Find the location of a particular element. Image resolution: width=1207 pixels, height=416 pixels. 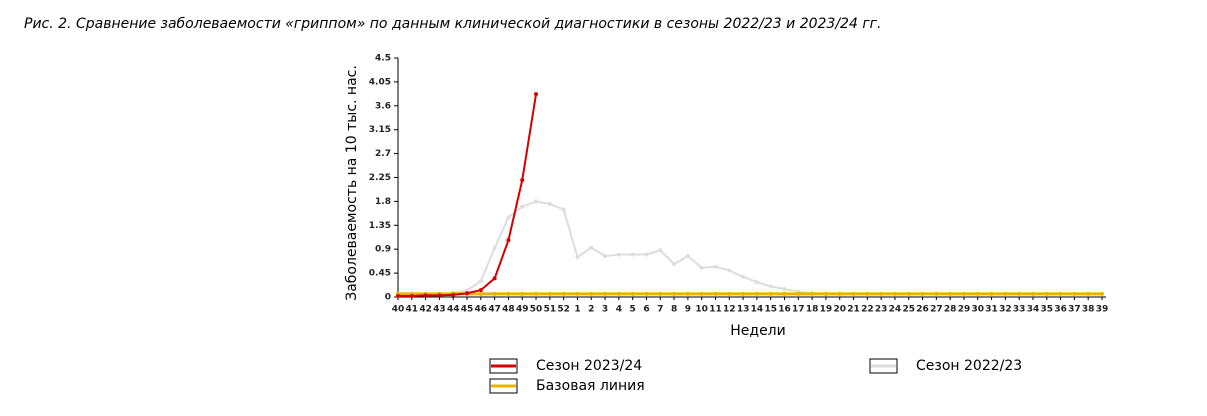

y-tick-label: 1.8 is located at coordinates (383, 202).